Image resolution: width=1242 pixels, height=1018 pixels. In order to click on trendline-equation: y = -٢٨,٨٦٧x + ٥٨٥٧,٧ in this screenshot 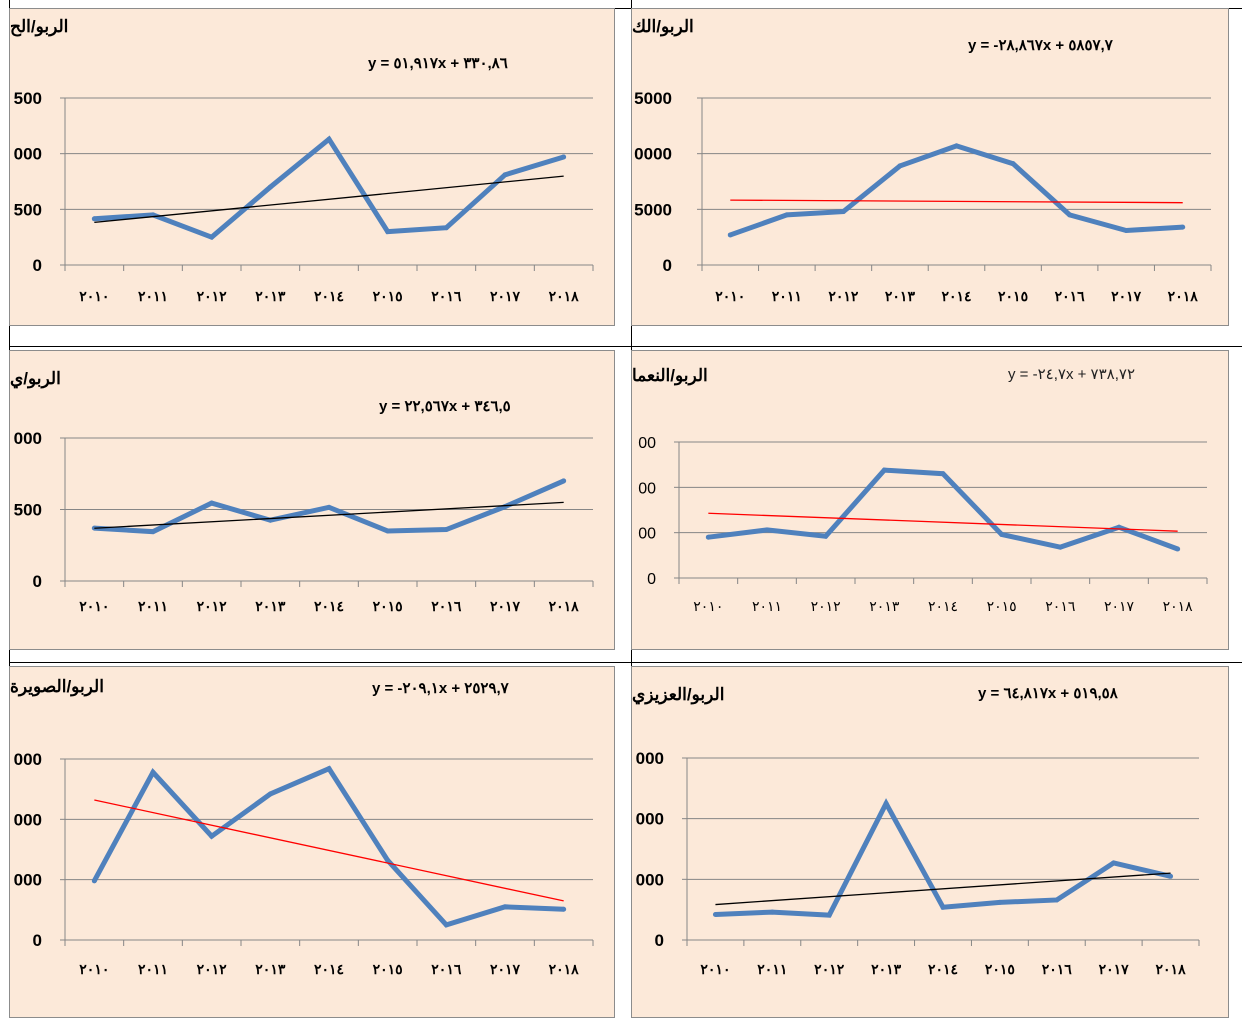, I will do `click(1040, 45)`.